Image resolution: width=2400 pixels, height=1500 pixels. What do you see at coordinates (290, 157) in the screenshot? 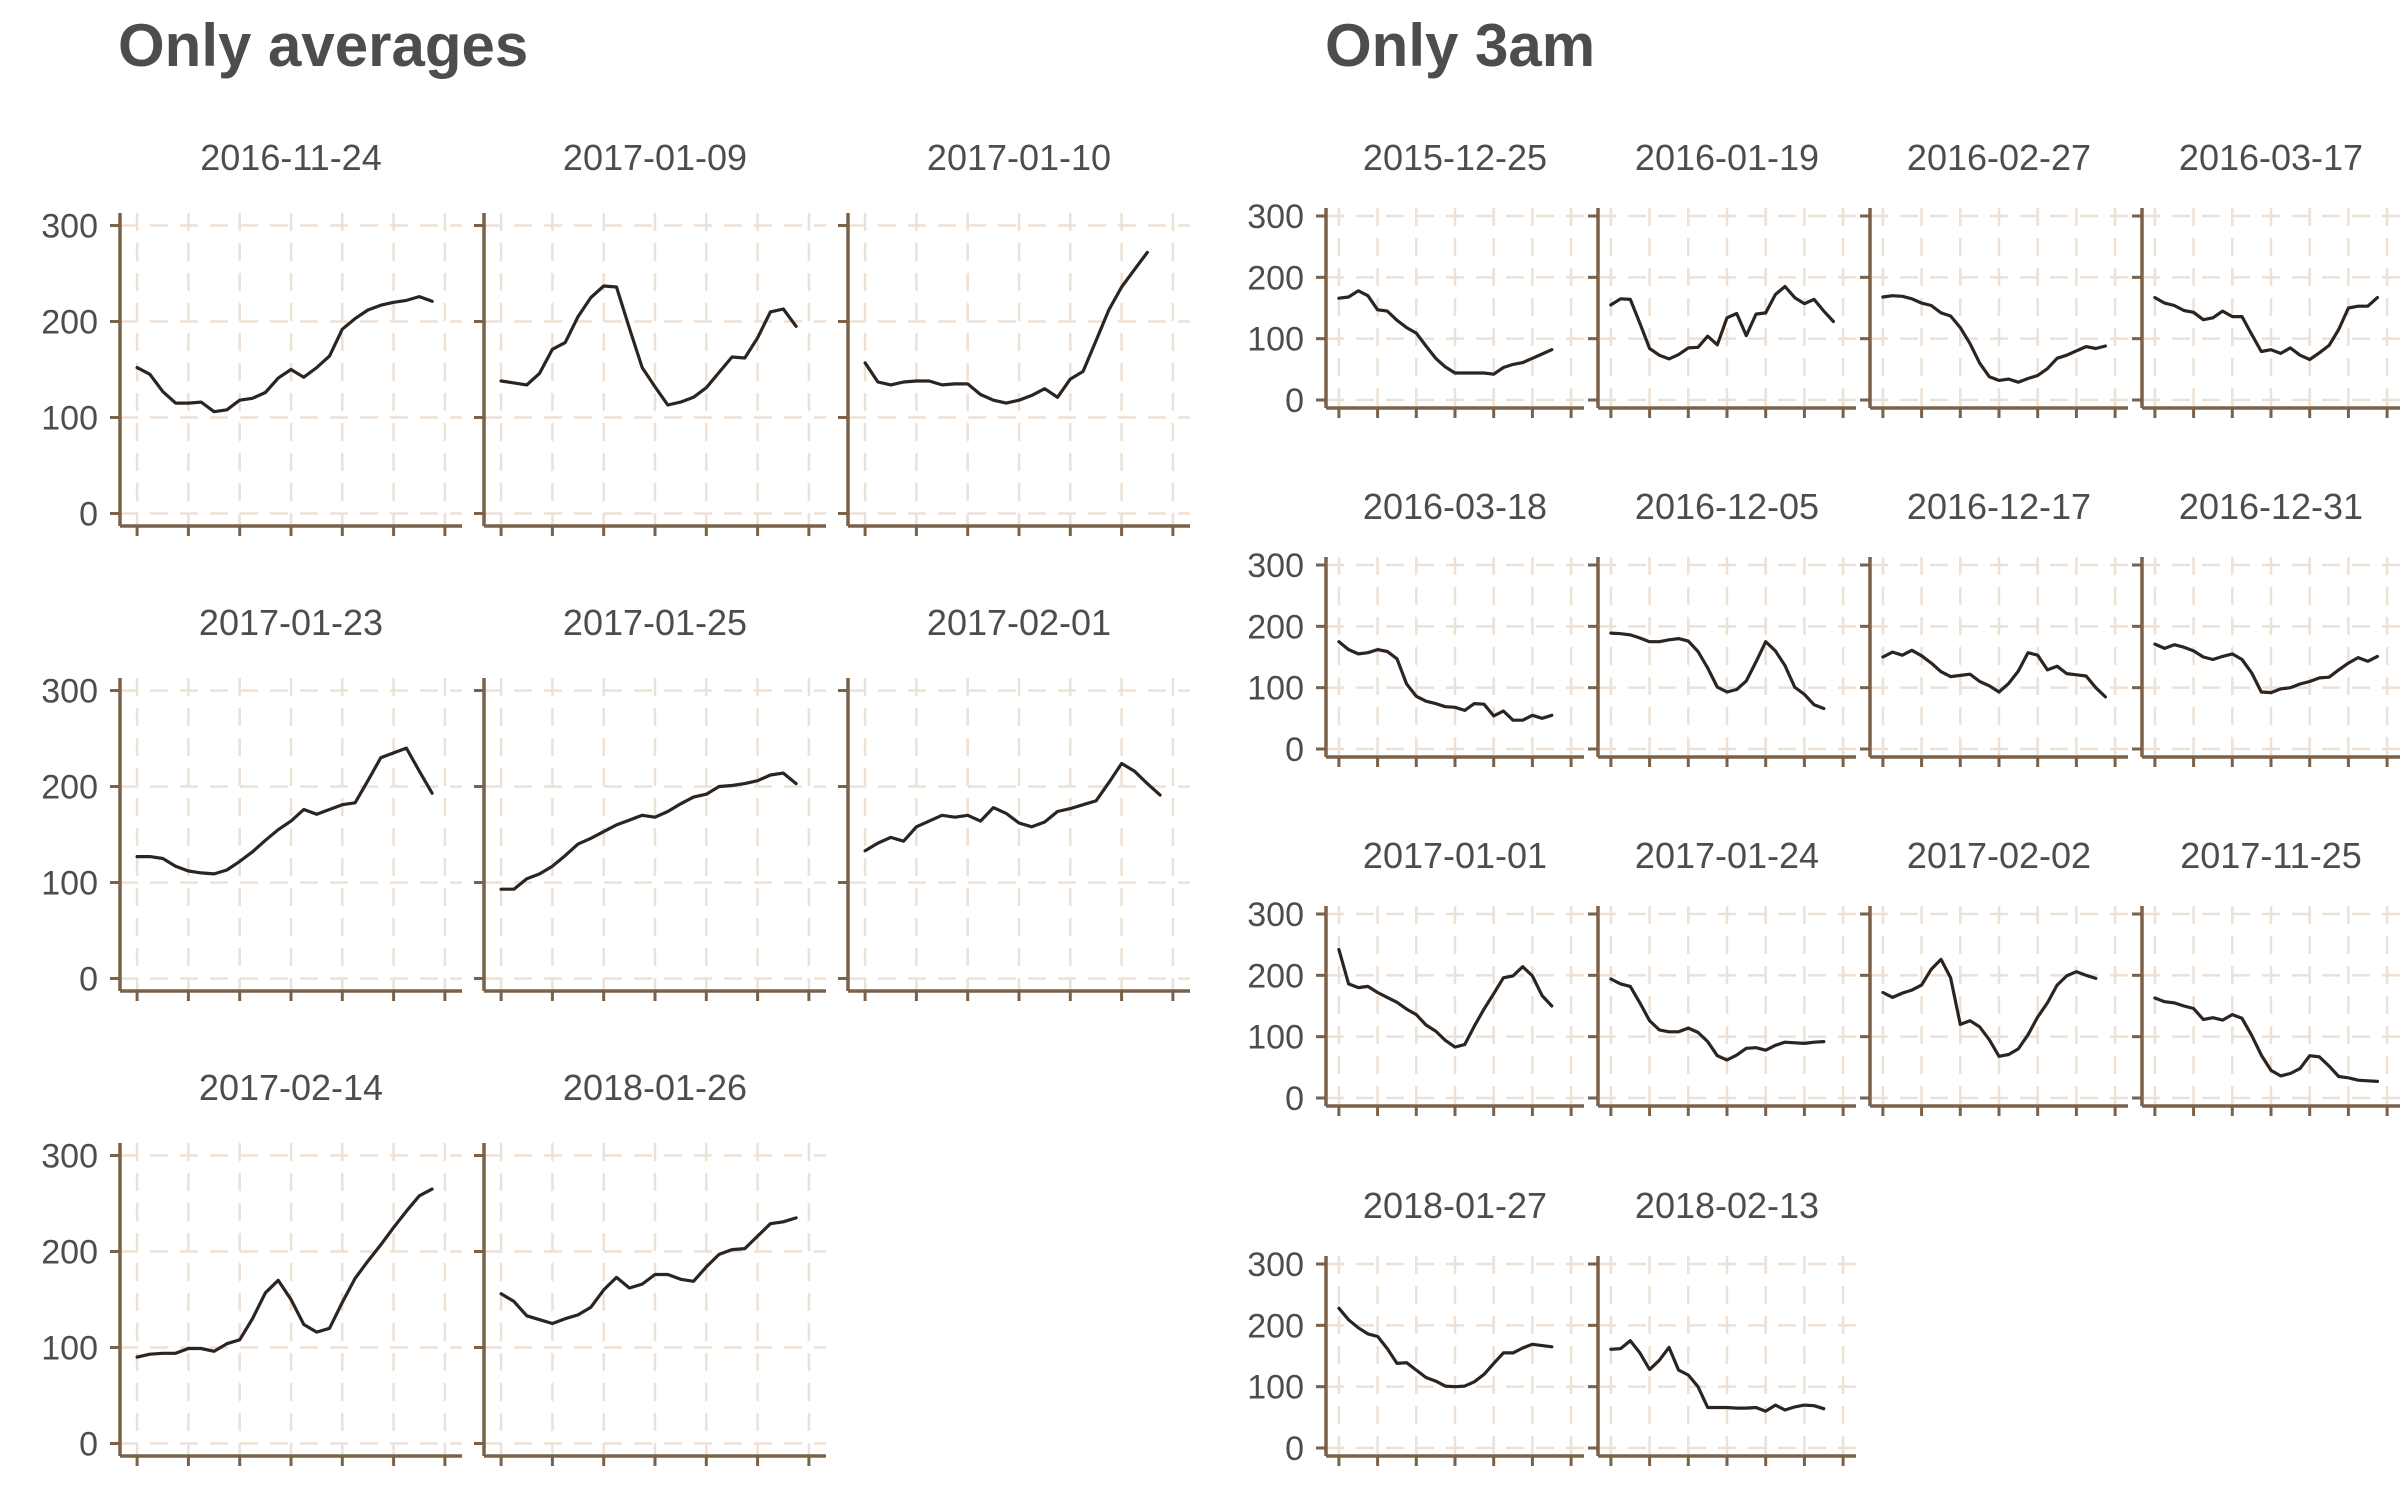
I see `facet-strip-label: 2016-11-24` at bounding box center [290, 157].